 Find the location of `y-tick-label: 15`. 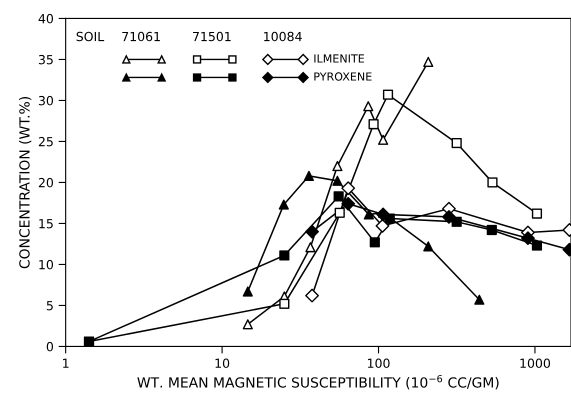

y-tick-label: 15 is located at coordinates (46, 223).